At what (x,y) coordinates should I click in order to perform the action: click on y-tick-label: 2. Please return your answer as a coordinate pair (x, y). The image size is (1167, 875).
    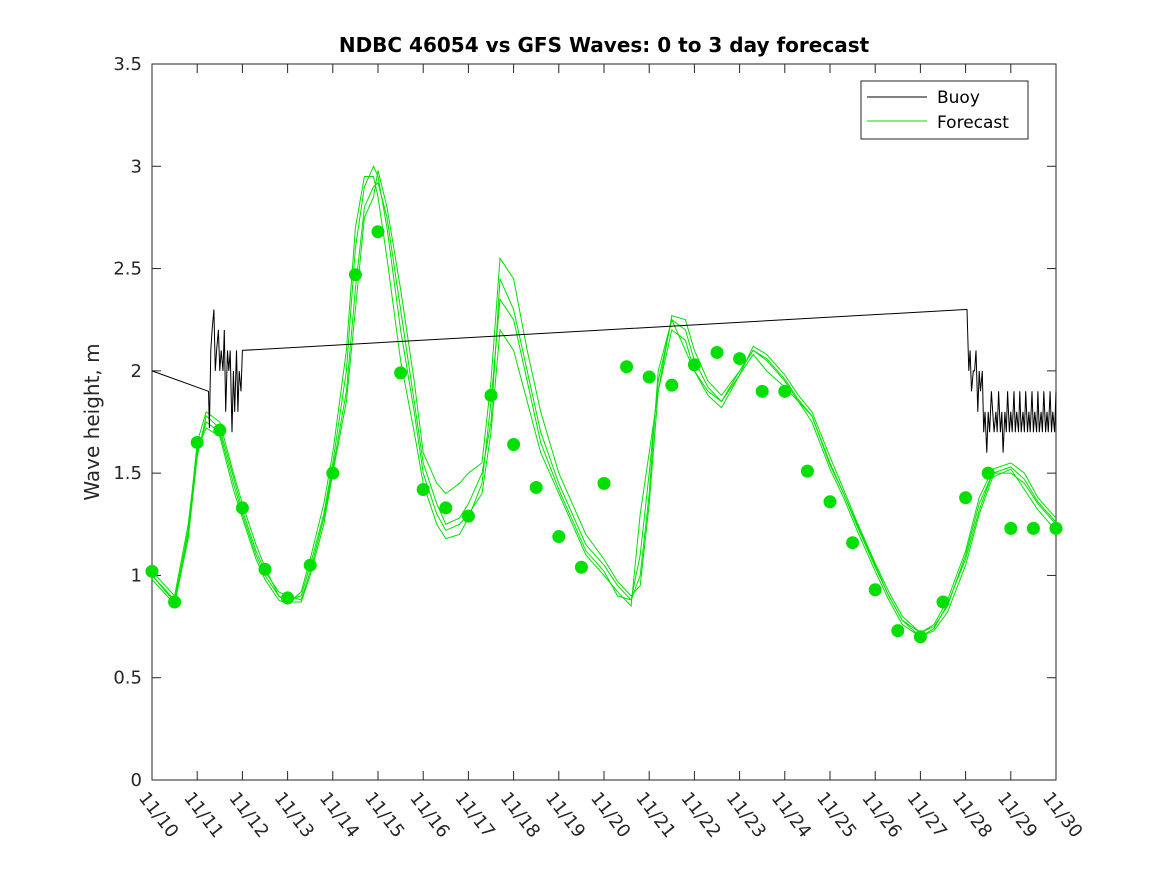
    Looking at the image, I should click on (136, 371).